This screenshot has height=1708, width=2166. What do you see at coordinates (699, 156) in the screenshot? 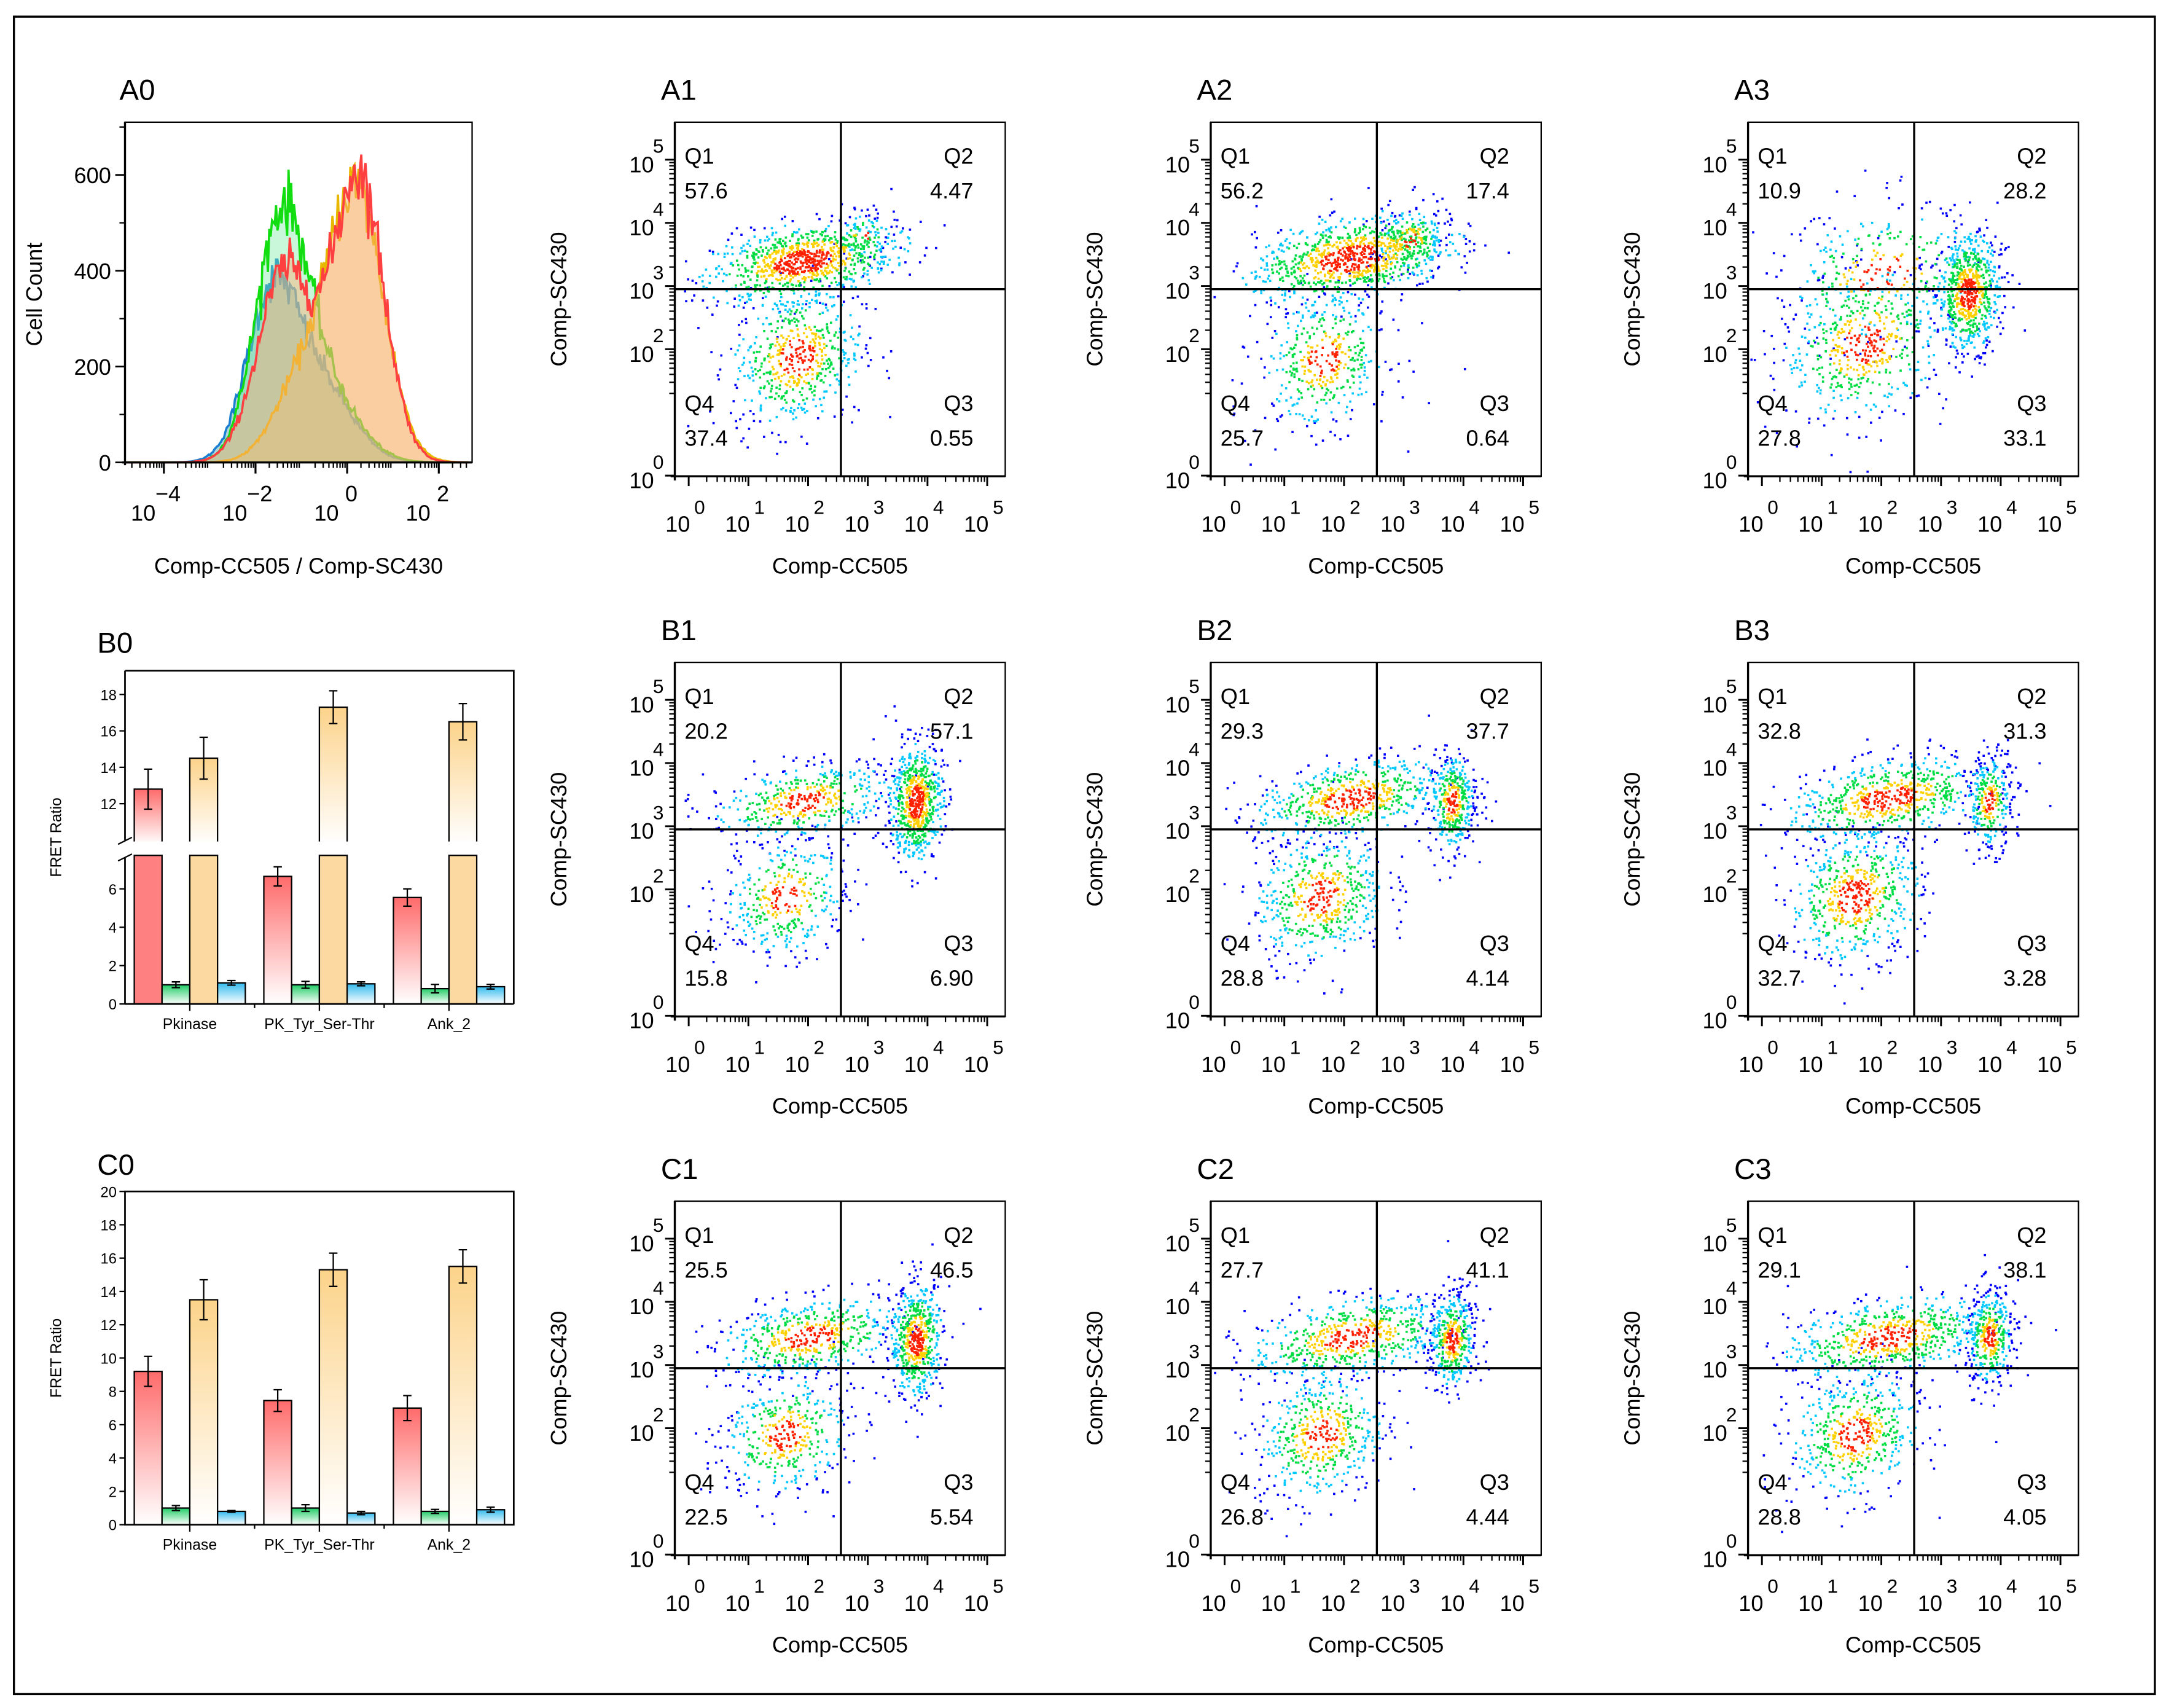
I see `quadrant-label: Q1` at bounding box center [699, 156].